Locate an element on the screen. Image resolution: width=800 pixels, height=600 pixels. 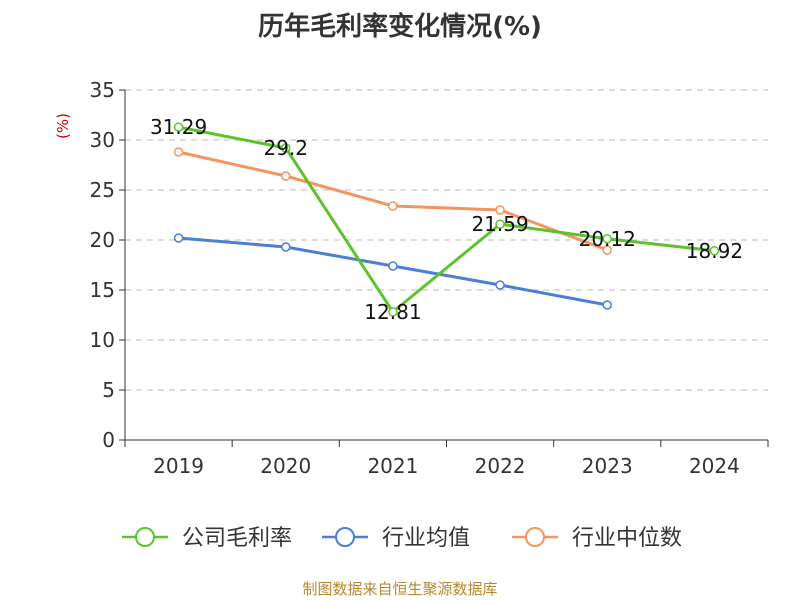
data-label: 18.92 is located at coordinates (714, 251).